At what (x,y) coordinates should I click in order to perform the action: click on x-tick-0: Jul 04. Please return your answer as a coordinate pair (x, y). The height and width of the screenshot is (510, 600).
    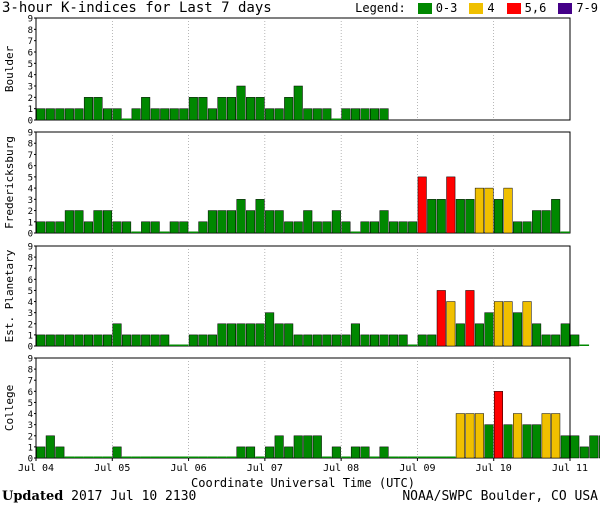
    Looking at the image, I should click on (36, 468).